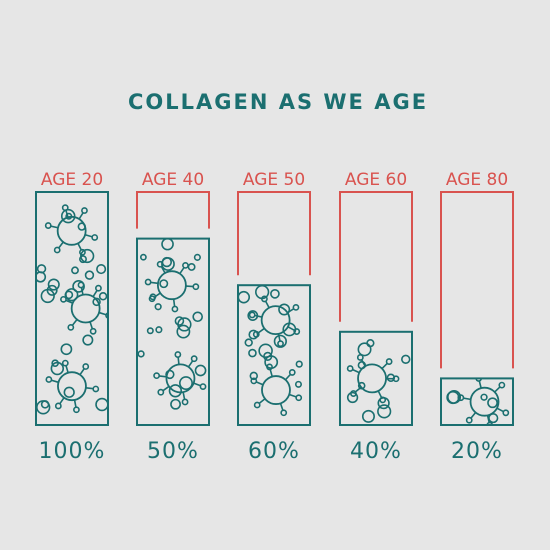 The width and height of the screenshot is (550, 550). I want to click on chart-title: COLLAGEN AS WE AGE, so click(278, 102).